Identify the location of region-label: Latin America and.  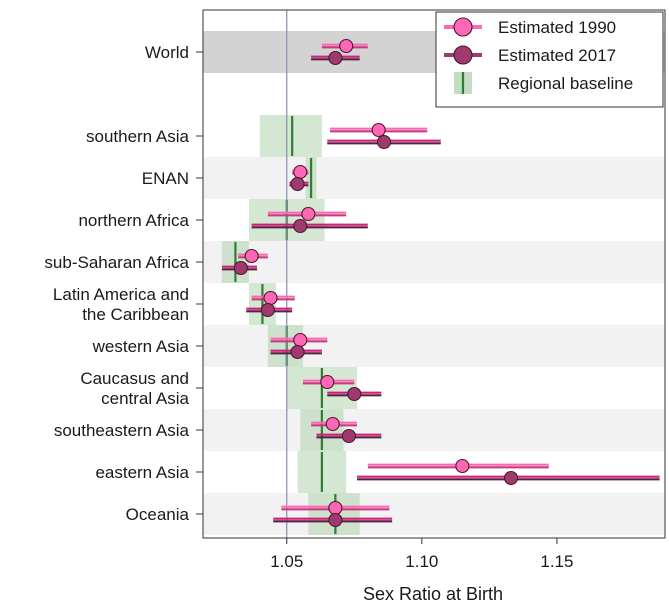
(121, 294).